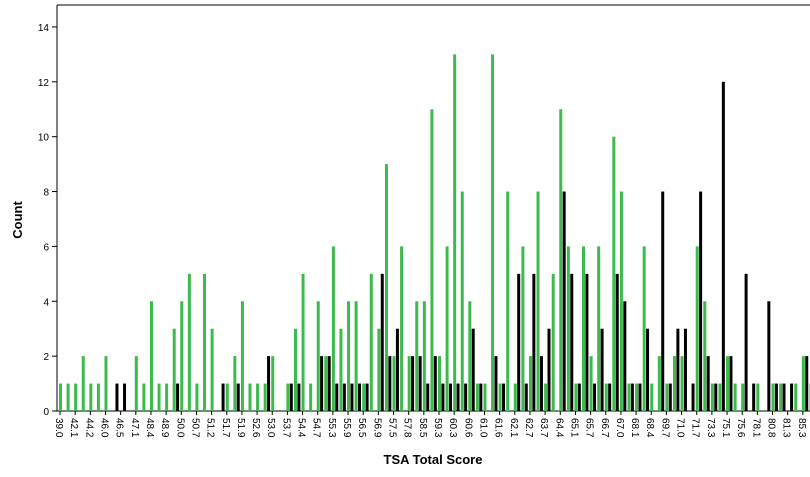 The image size is (810, 477). What do you see at coordinates (149, 428) in the screenshot?
I see `x-tick-label: 48.4` at bounding box center [149, 428].